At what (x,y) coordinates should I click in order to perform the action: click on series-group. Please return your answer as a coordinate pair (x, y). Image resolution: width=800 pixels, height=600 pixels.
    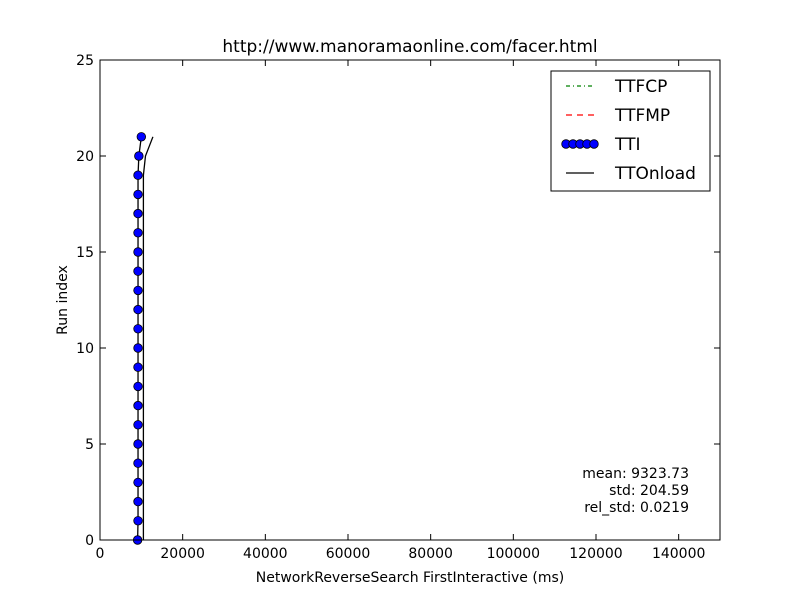
    Looking at the image, I should click on (143, 338).